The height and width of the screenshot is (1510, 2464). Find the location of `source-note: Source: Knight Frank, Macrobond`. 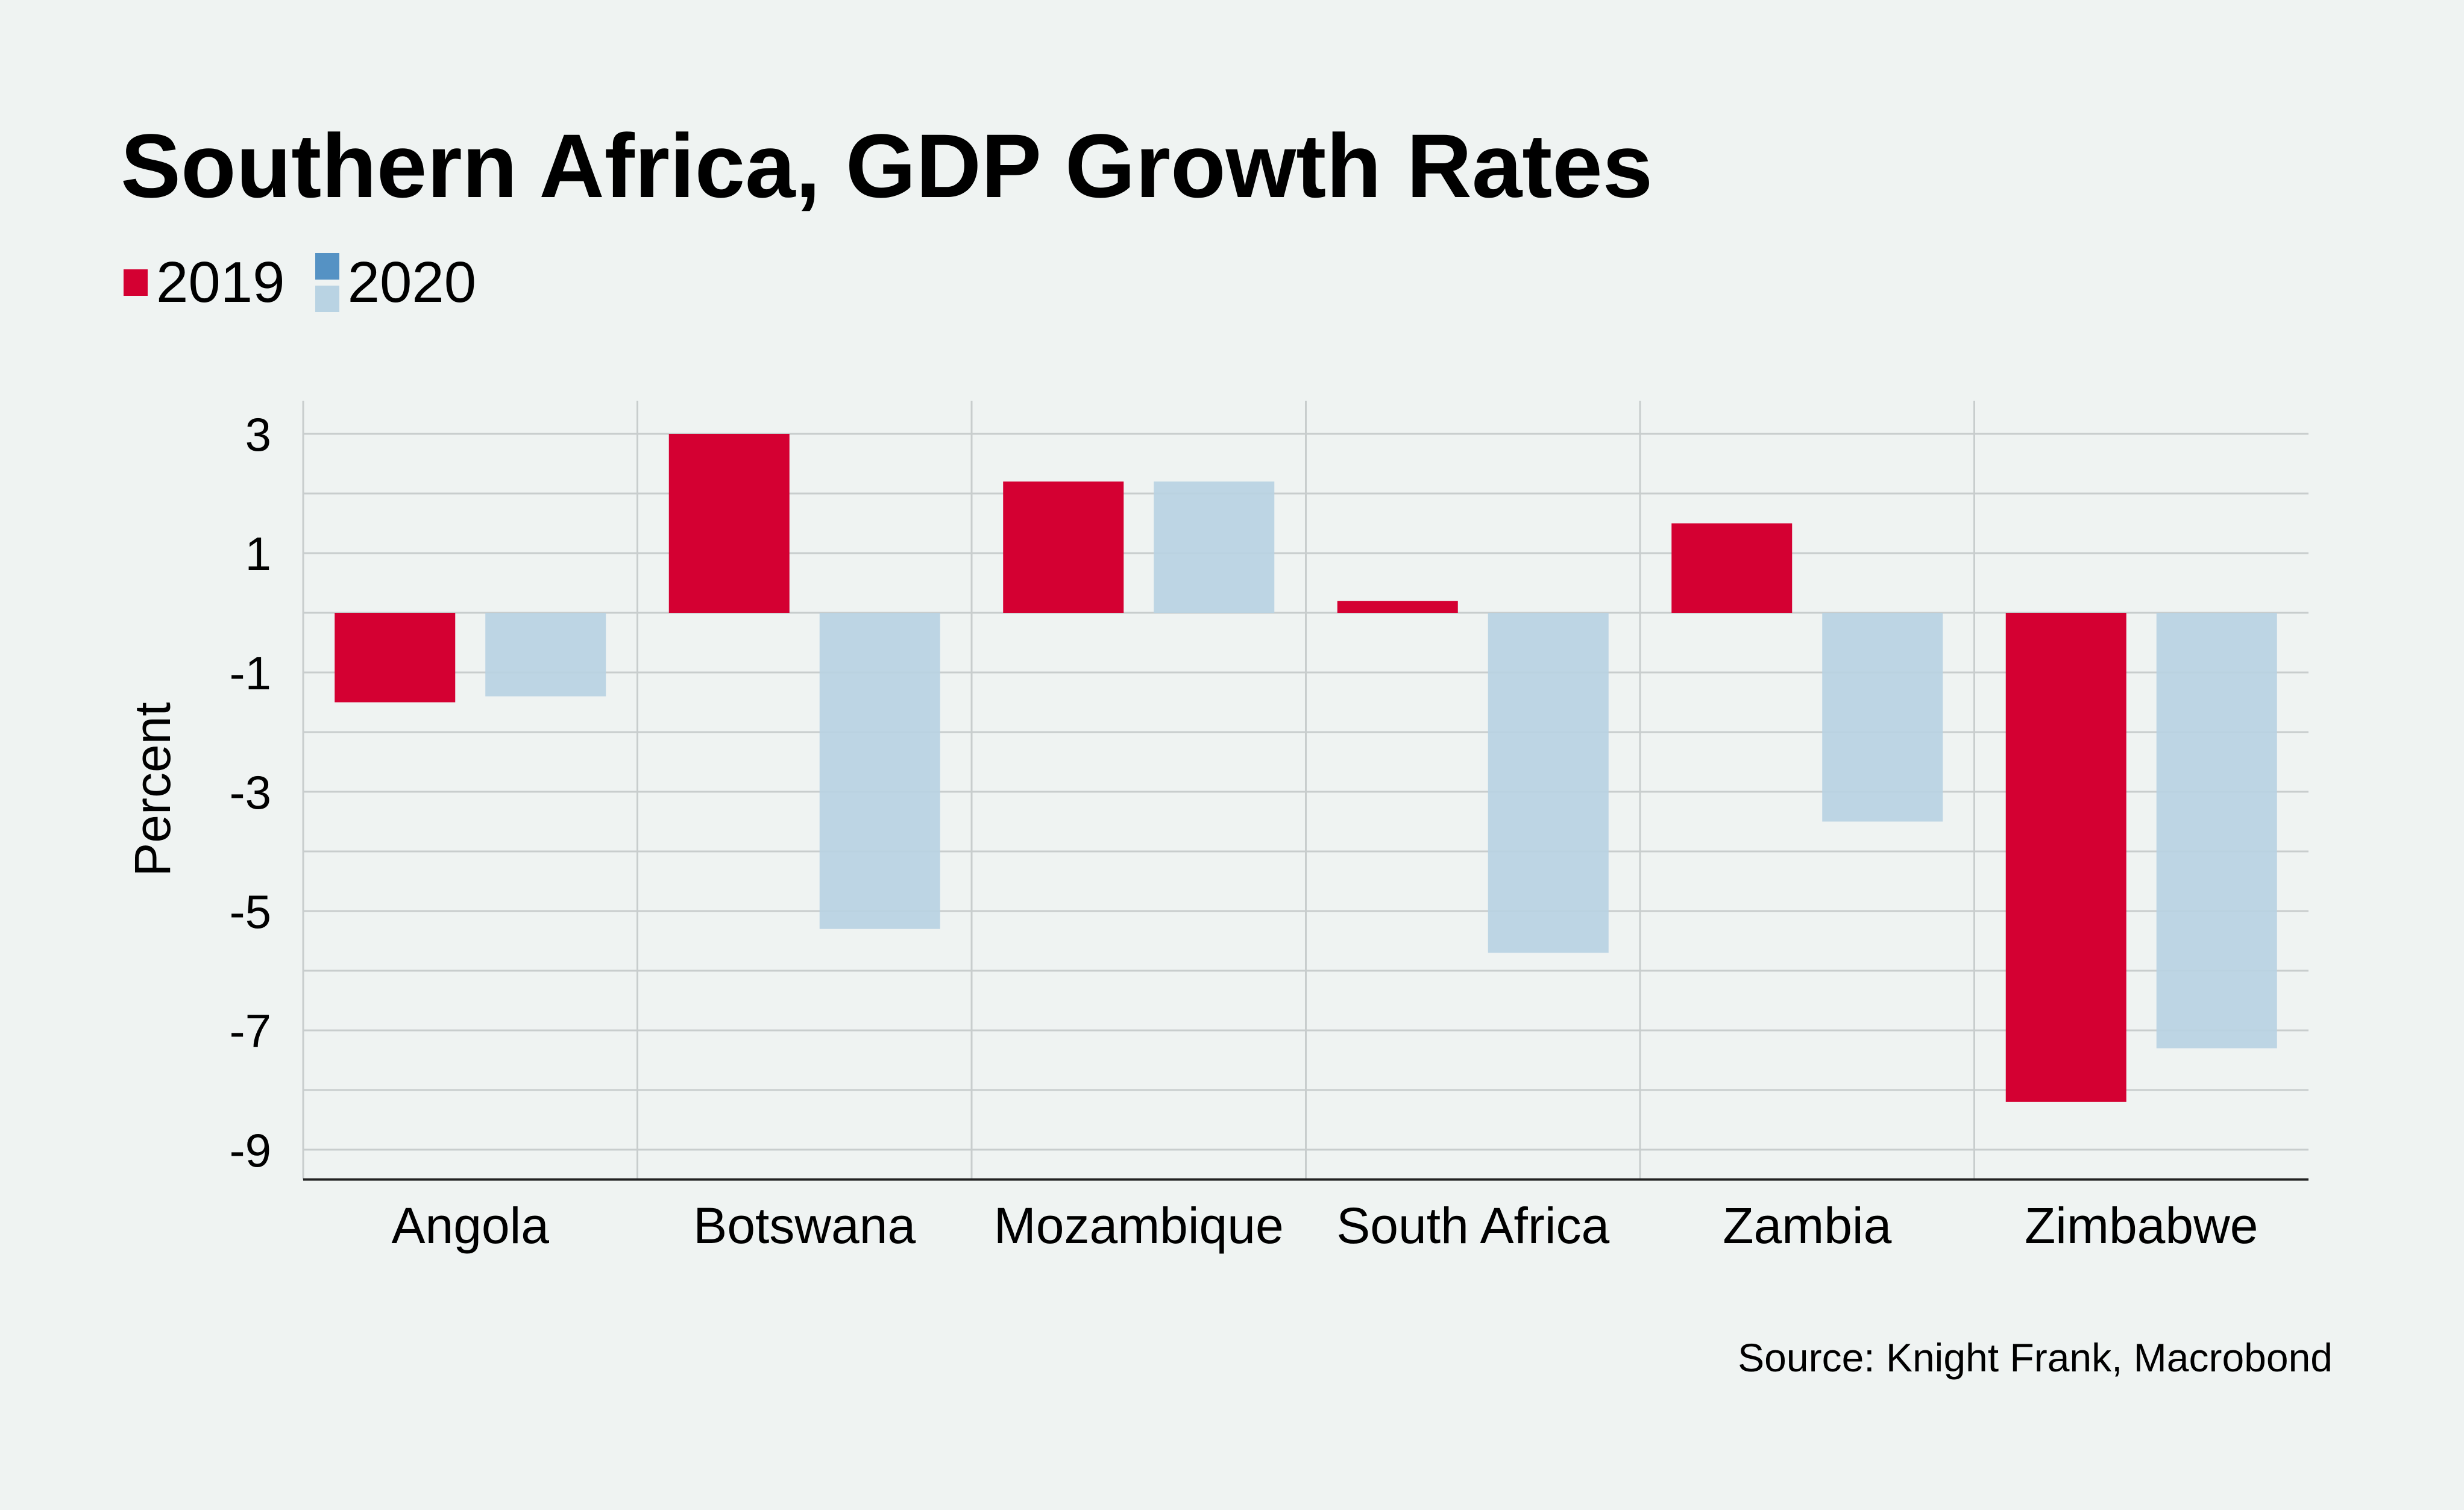

source-note: Source: Knight Frank, Macrobond is located at coordinates (2035, 1357).